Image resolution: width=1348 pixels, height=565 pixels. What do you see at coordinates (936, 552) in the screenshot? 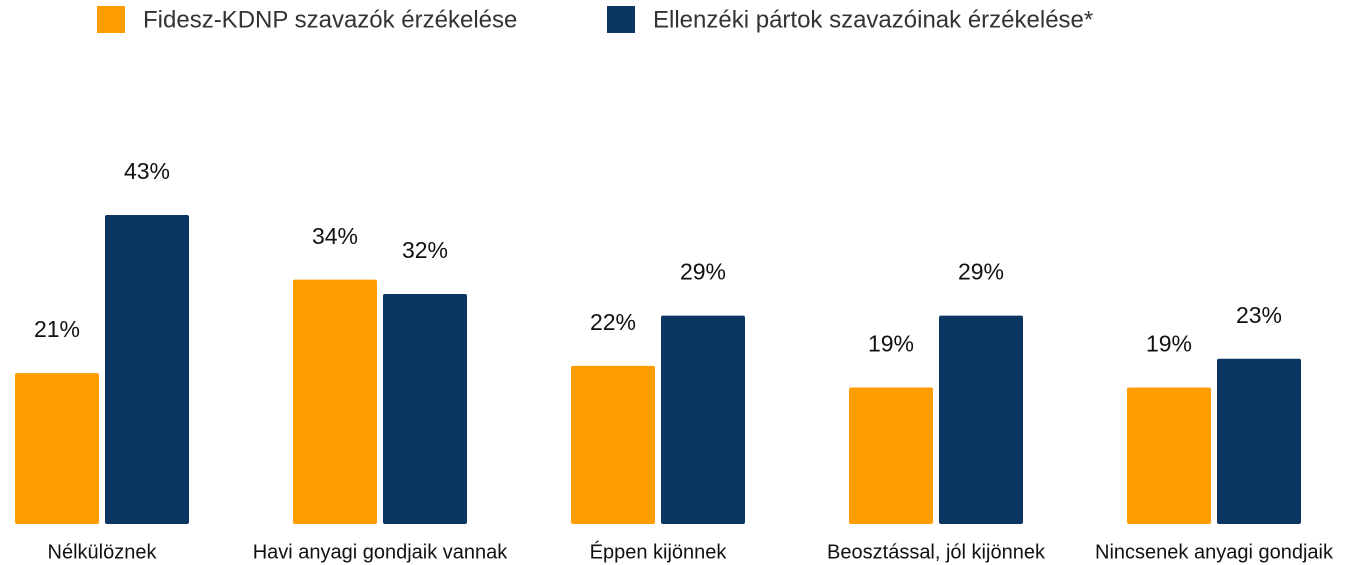
I see `x-tick-label: Beosztással, jól kijönnek` at bounding box center [936, 552].